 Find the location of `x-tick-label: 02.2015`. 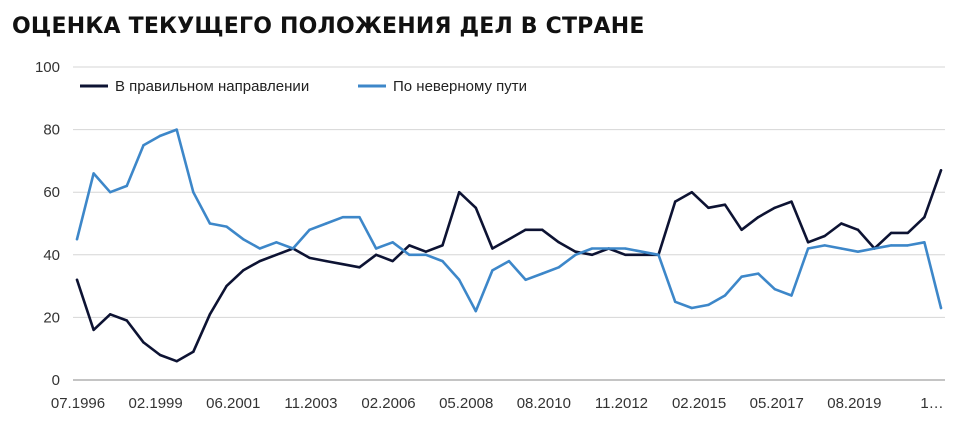

x-tick-label: 02.2015 is located at coordinates (699, 403).